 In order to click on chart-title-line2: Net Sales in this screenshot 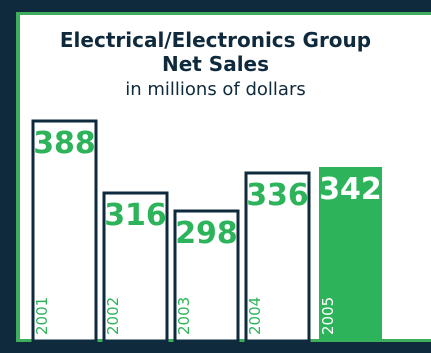, I will do `click(215, 64)`.